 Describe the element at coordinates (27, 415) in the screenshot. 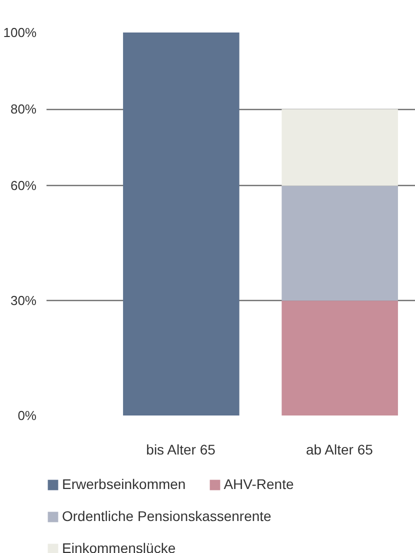

I see `y-tick-label: 0%` at that location.